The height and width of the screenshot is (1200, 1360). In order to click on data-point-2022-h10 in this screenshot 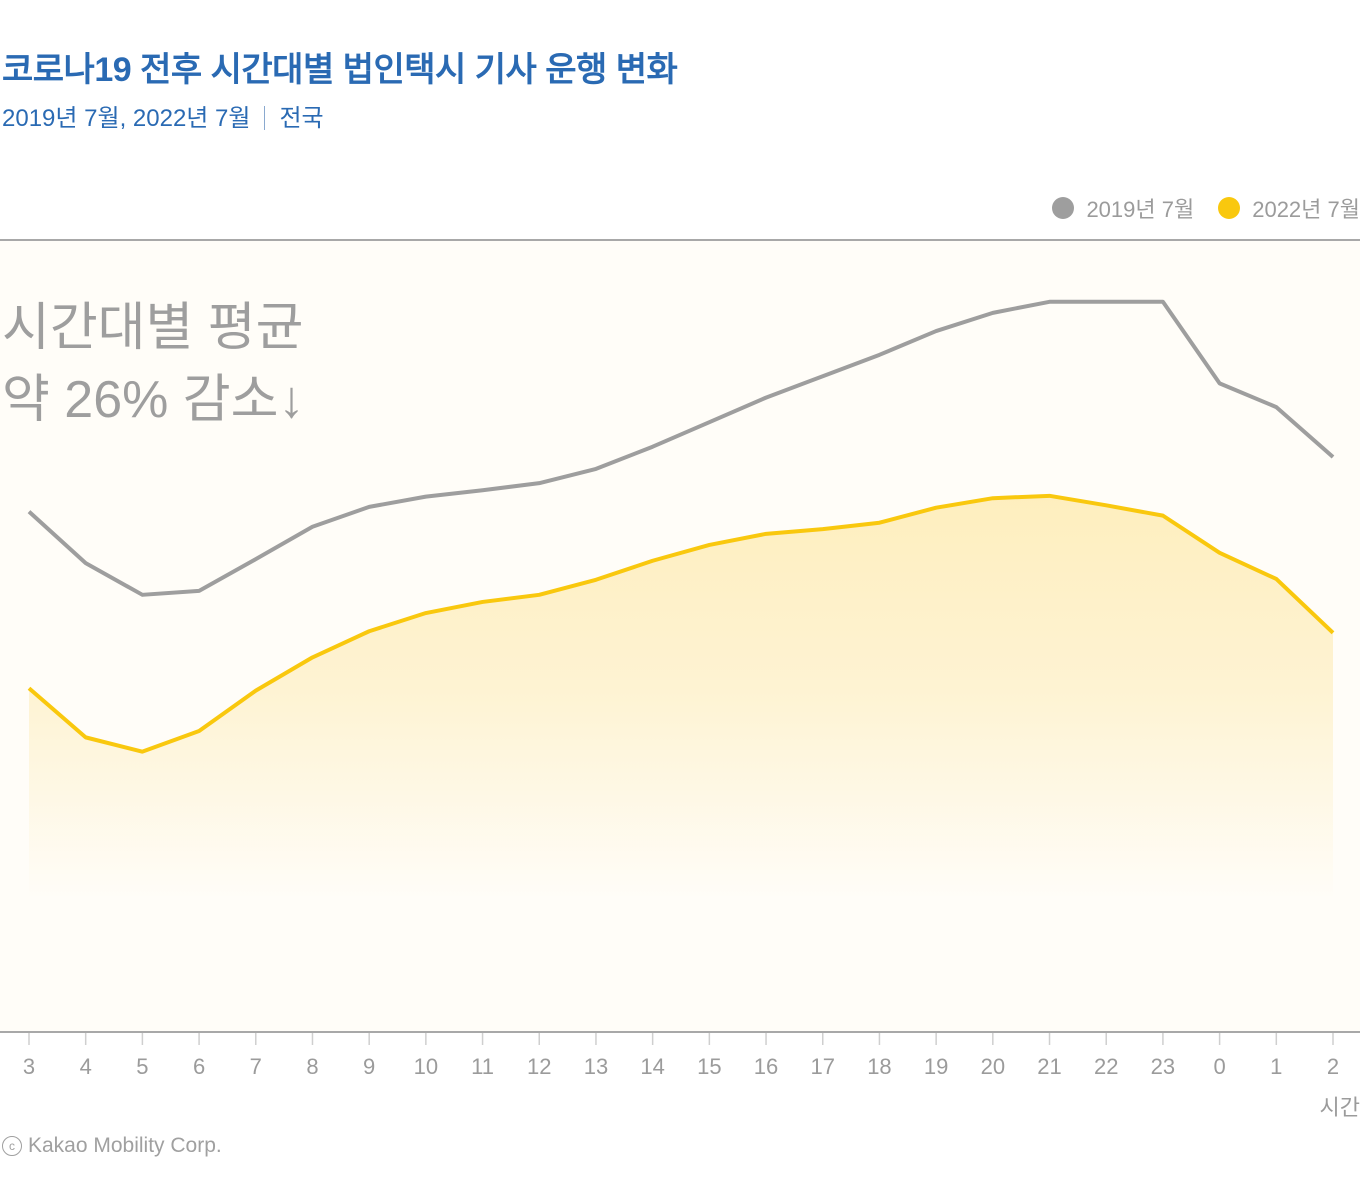, I will do `click(426, 613)`.